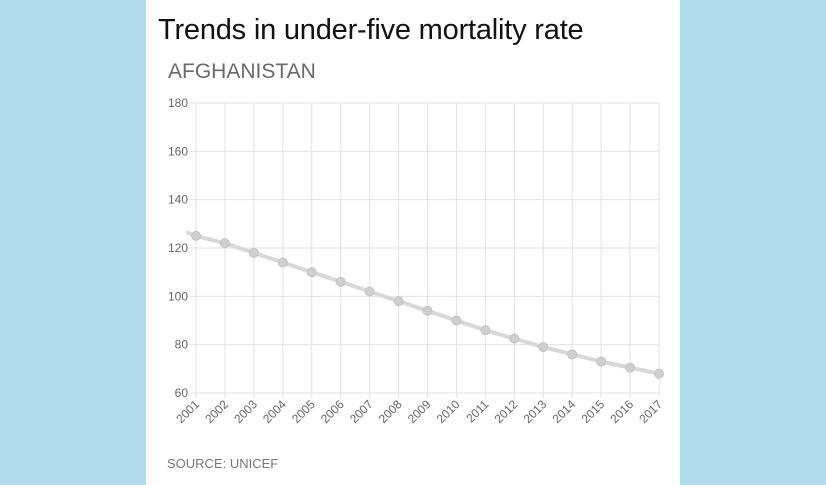 The height and width of the screenshot is (485, 826). What do you see at coordinates (303, 411) in the screenshot?
I see `x-tick-label: 2005` at bounding box center [303, 411].